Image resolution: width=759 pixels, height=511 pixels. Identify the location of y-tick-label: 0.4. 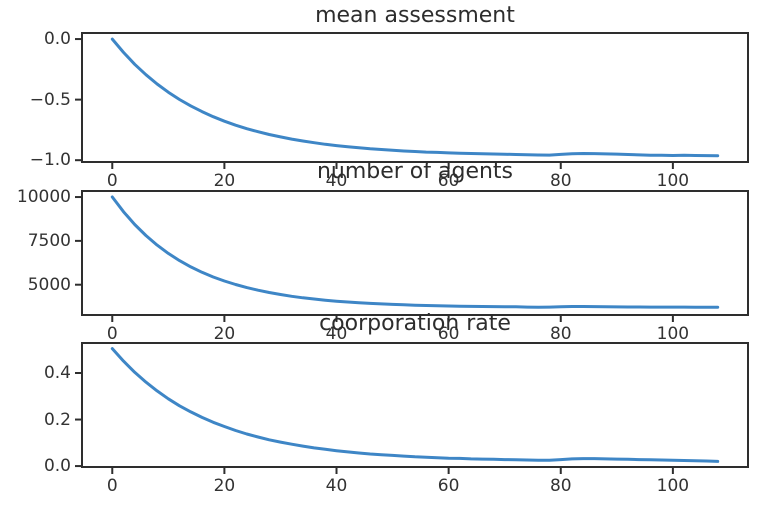
(57, 373).